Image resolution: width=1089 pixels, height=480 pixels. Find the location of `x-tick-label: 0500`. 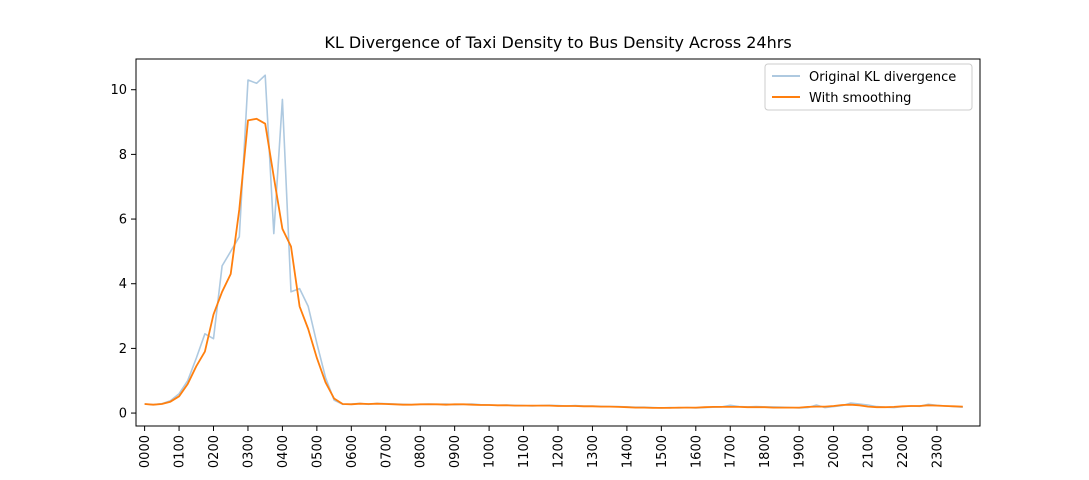

x-tick-label: 0500 is located at coordinates (317, 451).